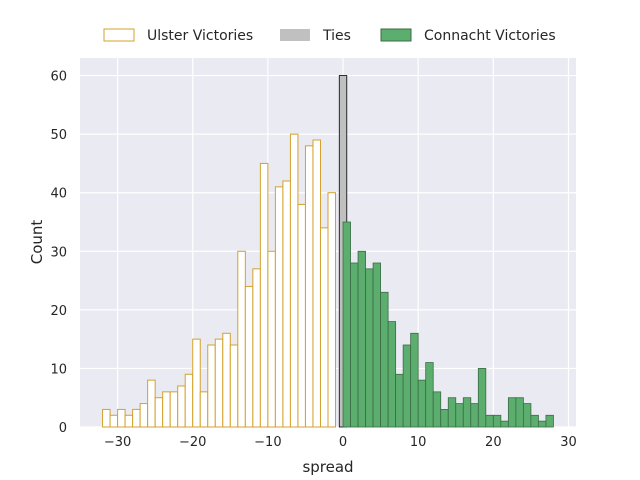 The image size is (640, 480). What do you see at coordinates (37, 242) in the screenshot?
I see `y-axis-label: Count` at bounding box center [37, 242].